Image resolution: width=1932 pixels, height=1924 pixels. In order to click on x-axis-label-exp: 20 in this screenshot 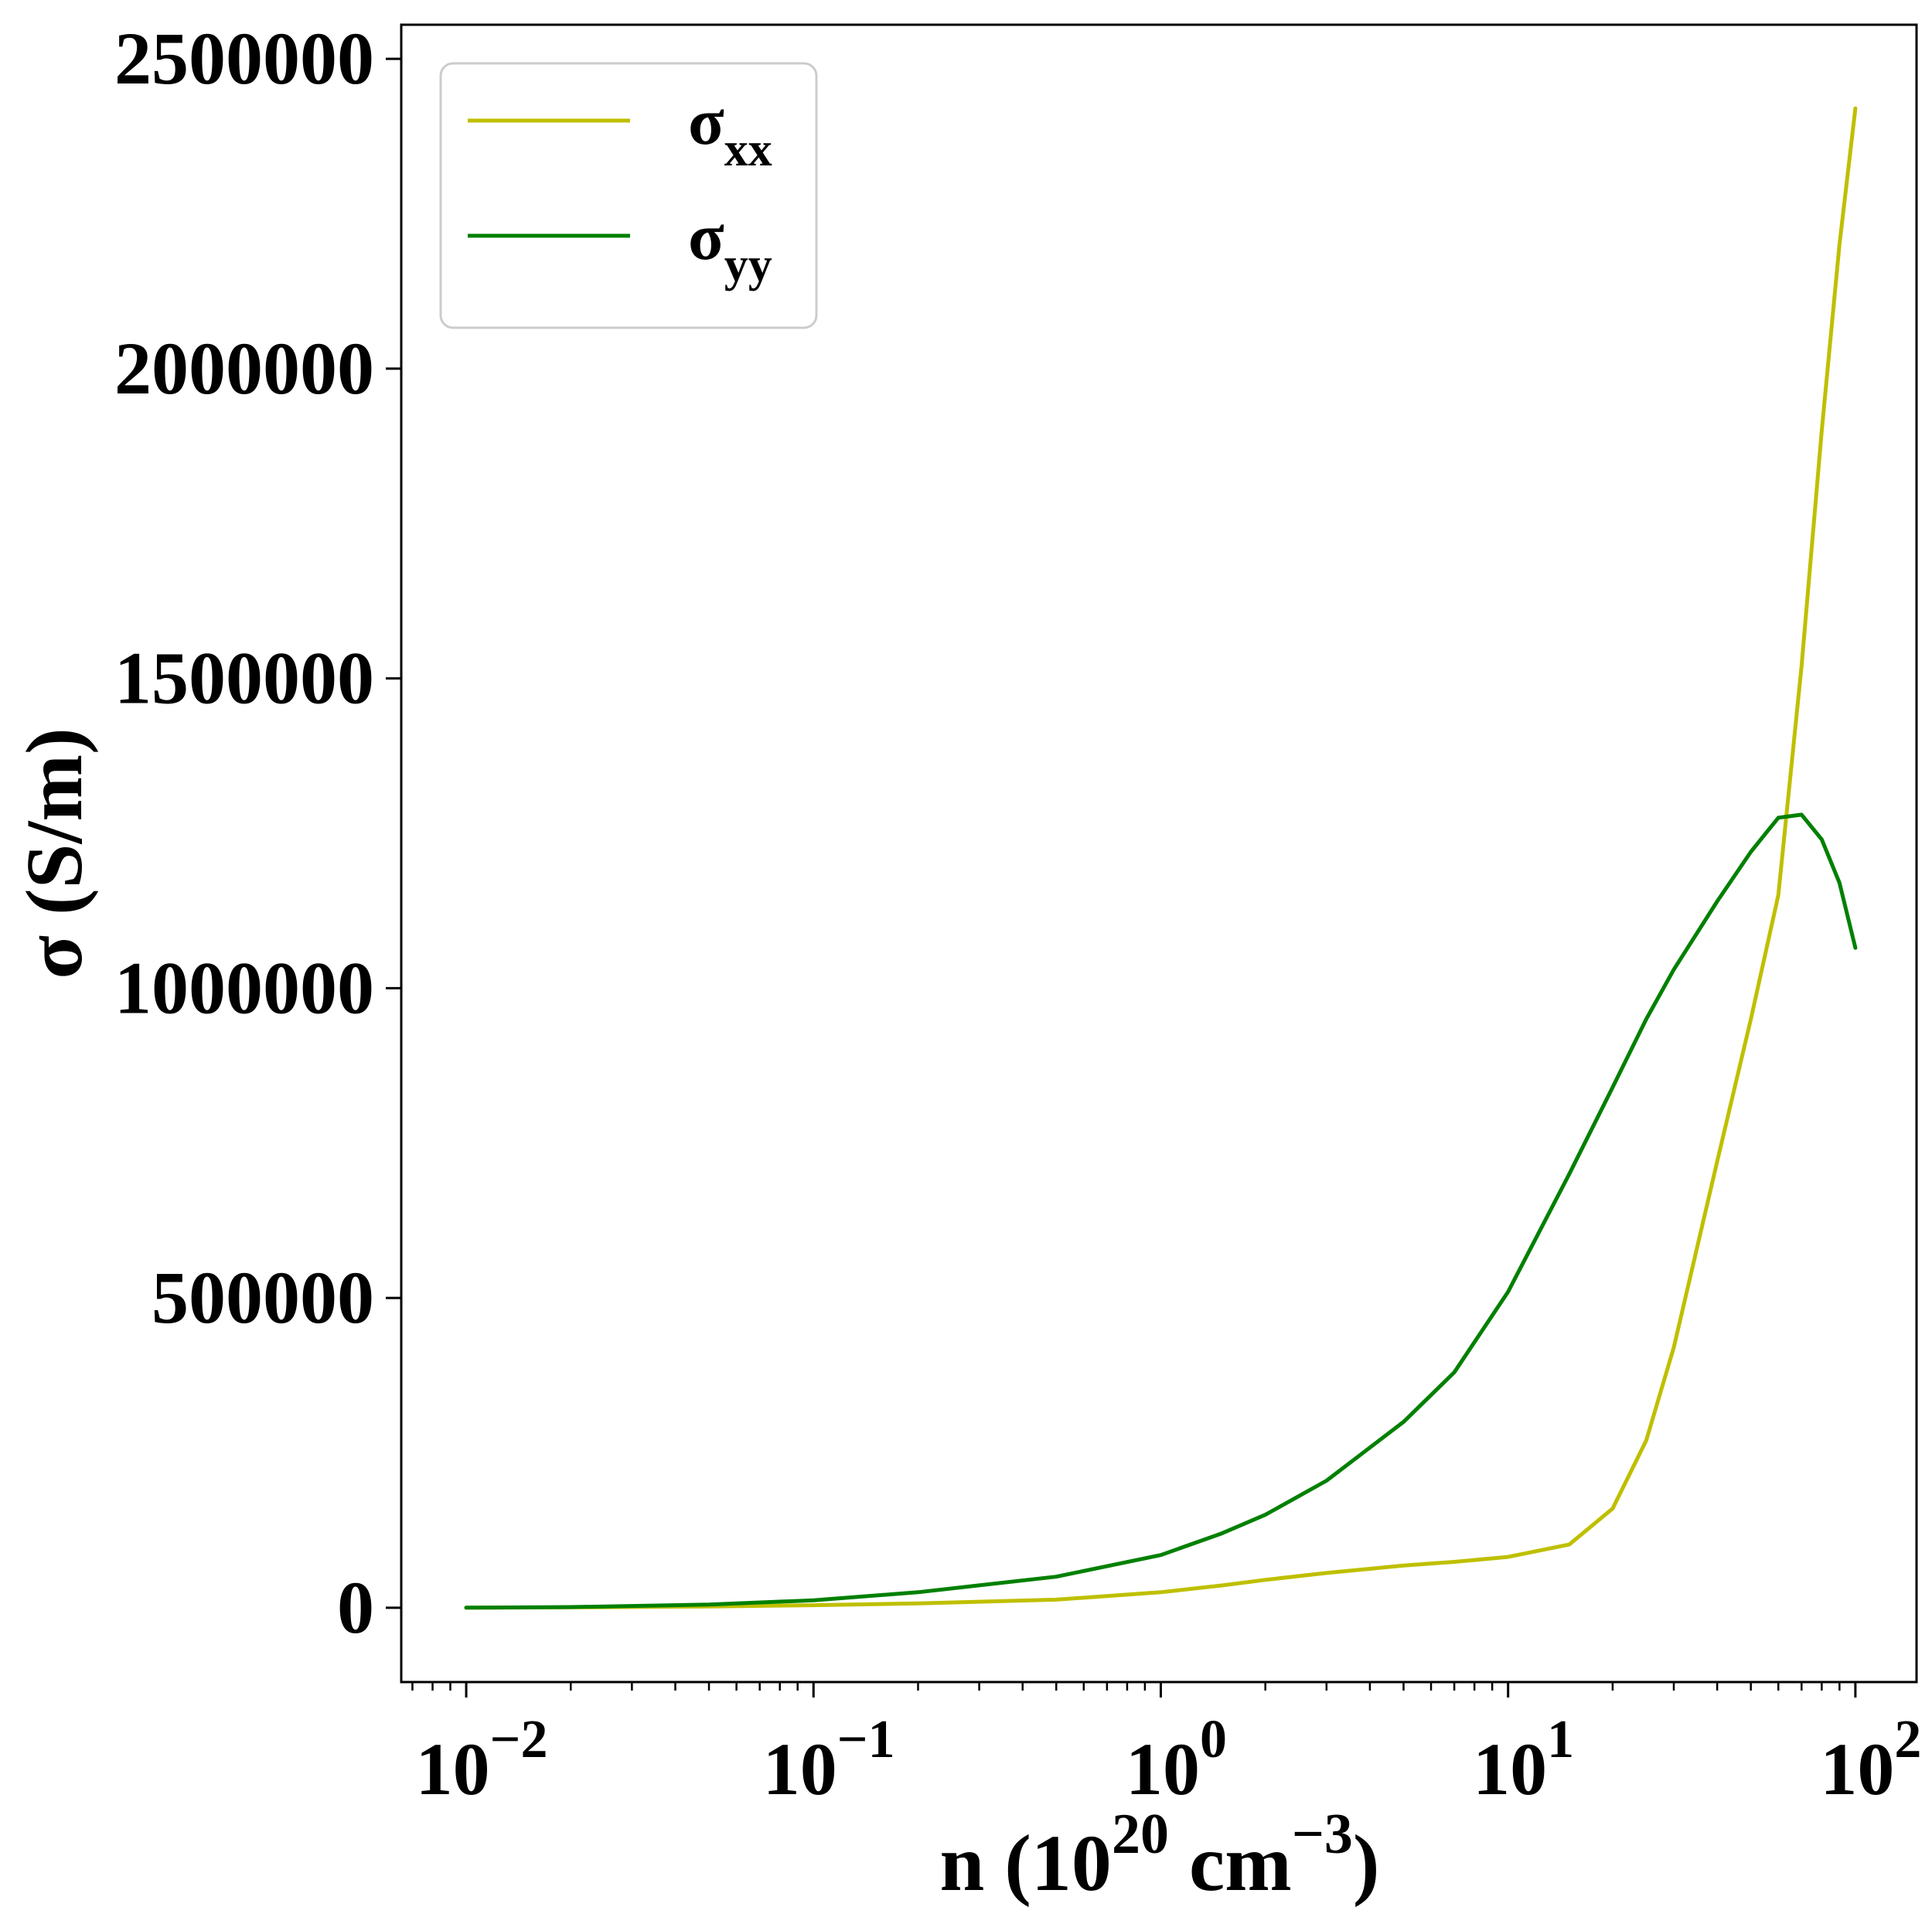, I will do `click(1140, 1835)`.